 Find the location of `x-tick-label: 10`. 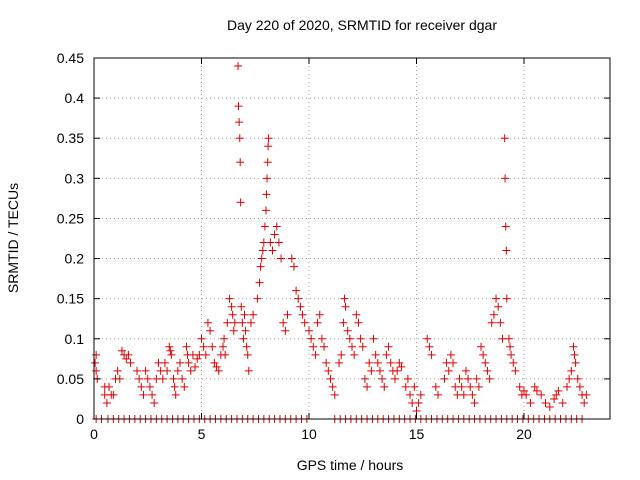

x-tick-label: 10 is located at coordinates (309, 434).